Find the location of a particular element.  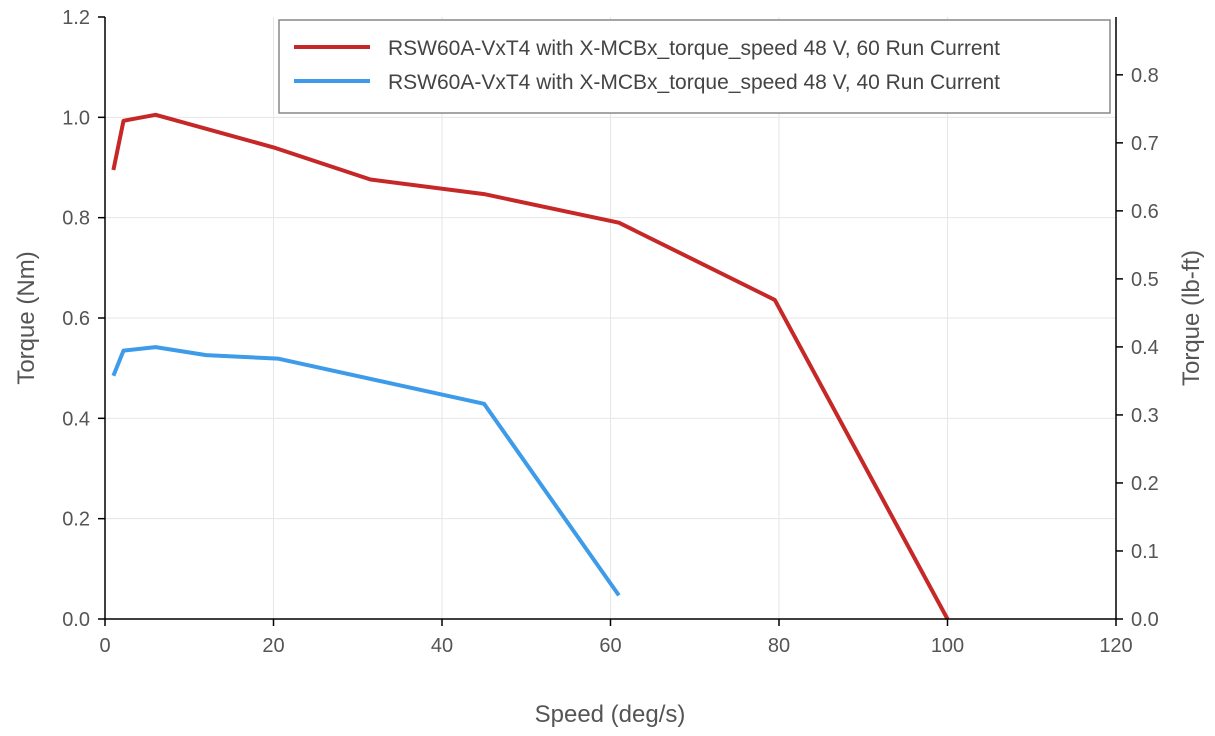

x-tick-label: 80 is located at coordinates (779, 646).